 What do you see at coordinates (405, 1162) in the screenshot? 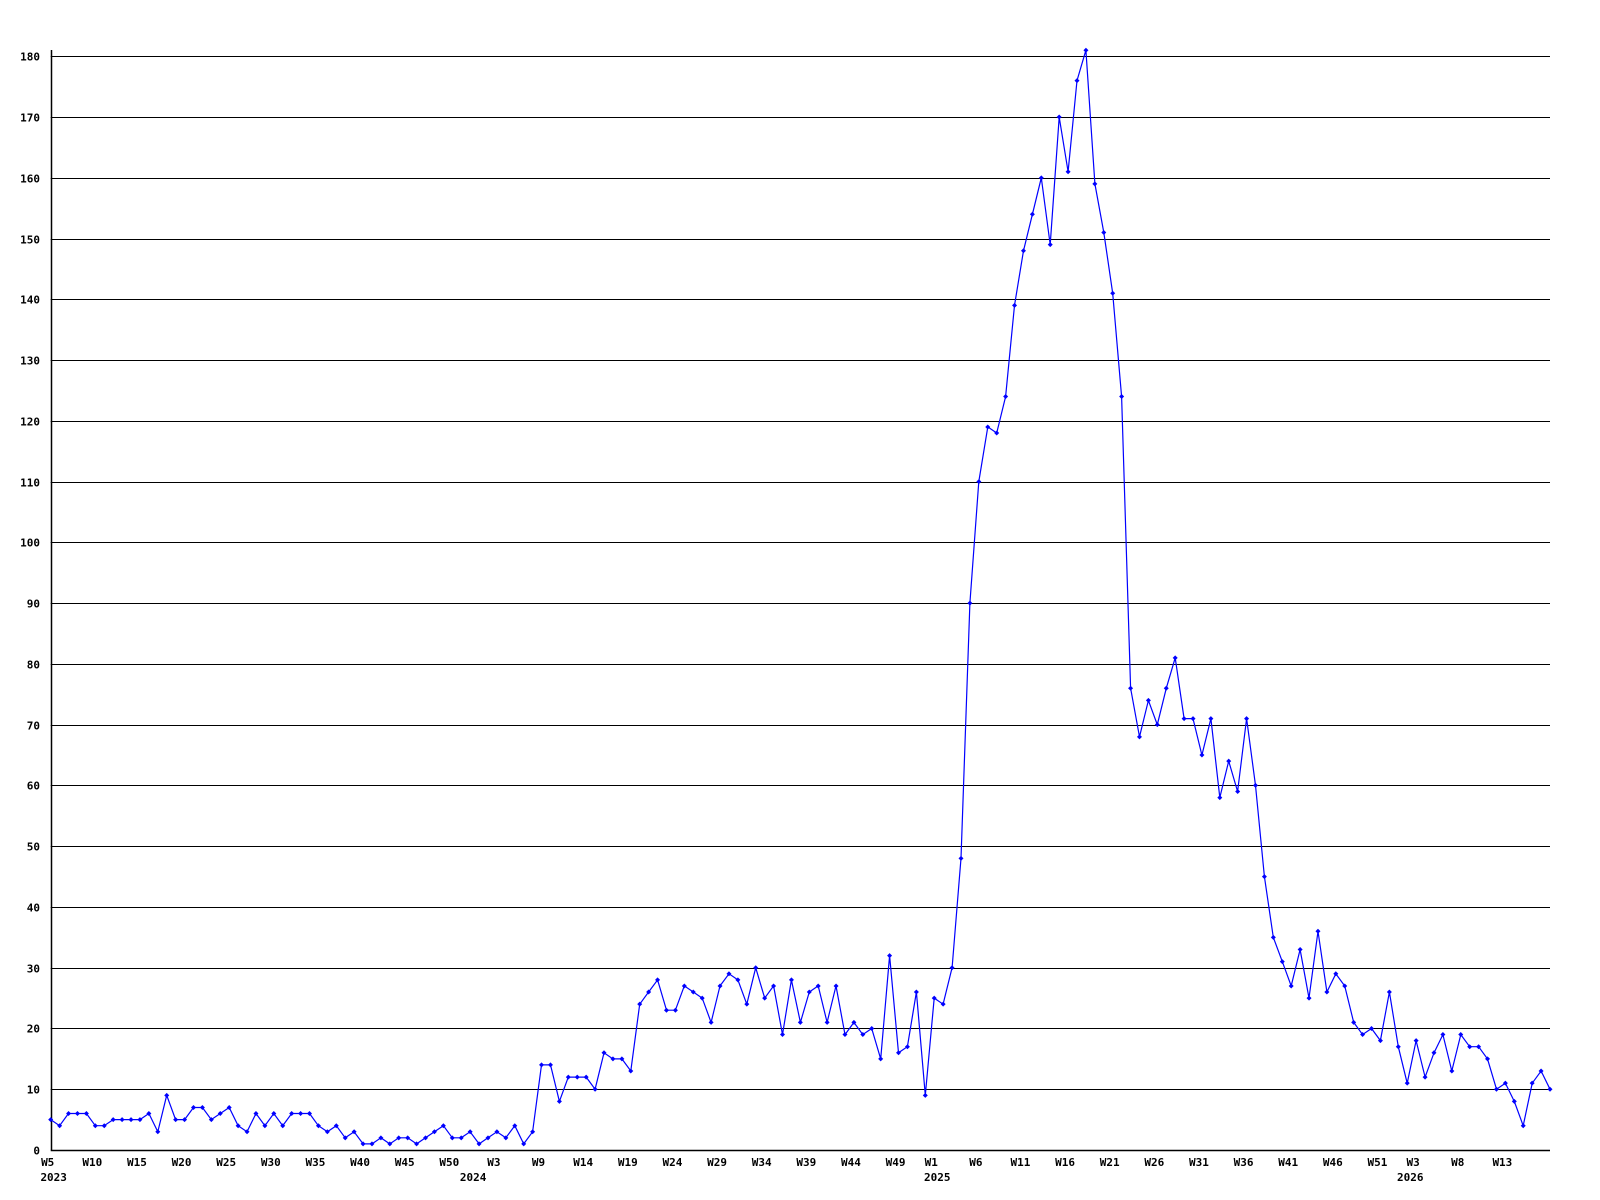
I see `x-tick-label: W45` at bounding box center [405, 1162].